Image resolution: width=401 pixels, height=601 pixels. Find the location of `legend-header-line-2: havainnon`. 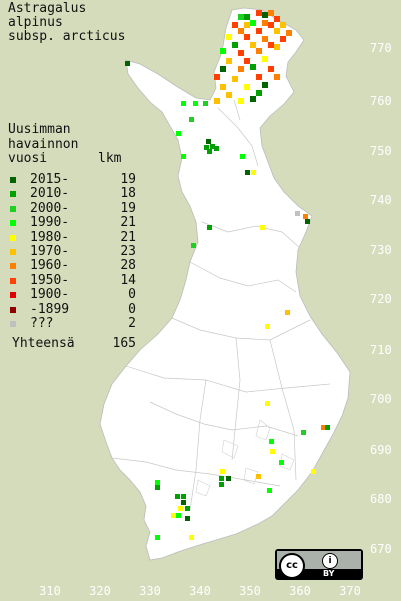

legend-header-line-2: havainnon is located at coordinates (43, 144).